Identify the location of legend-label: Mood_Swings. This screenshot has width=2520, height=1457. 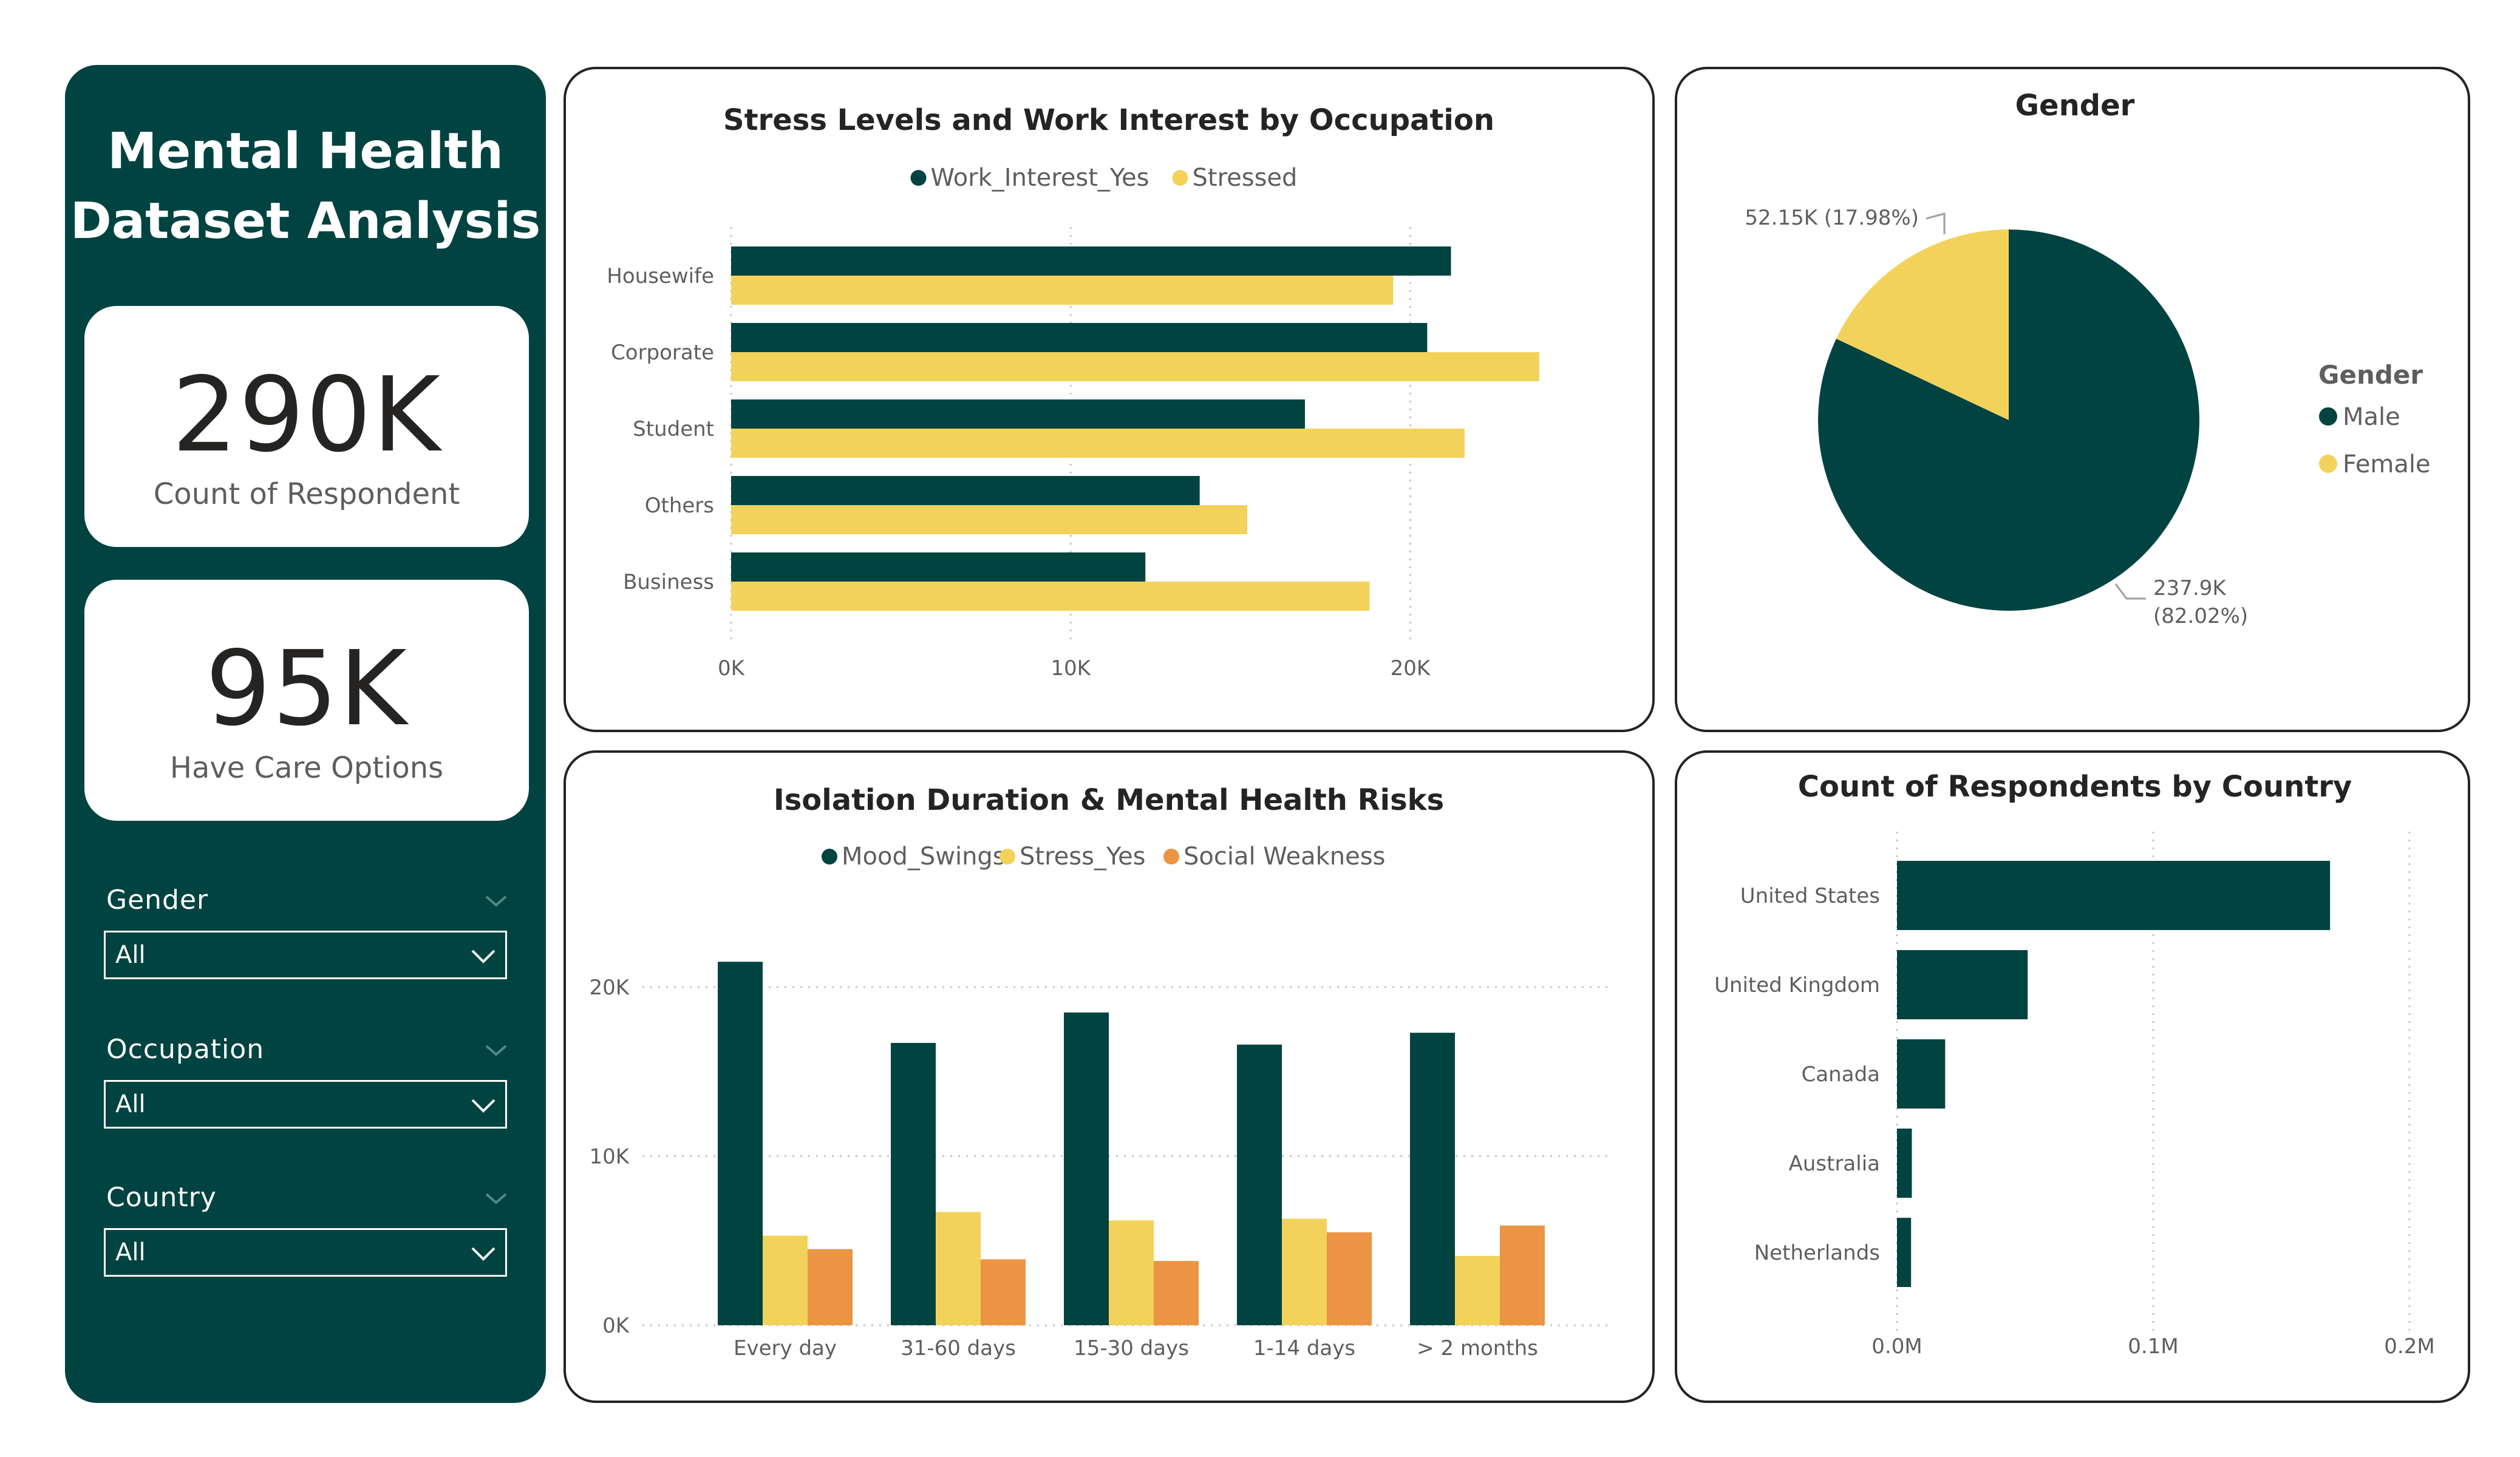
(924, 857).